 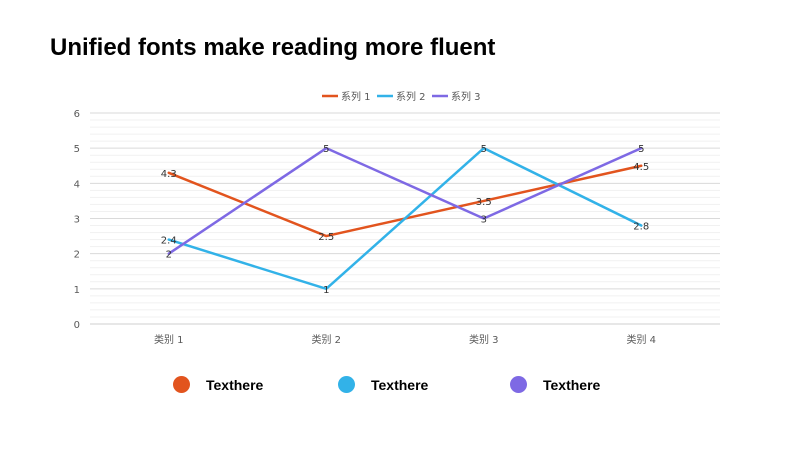 I want to click on data-label: 2, so click(x=169, y=255).